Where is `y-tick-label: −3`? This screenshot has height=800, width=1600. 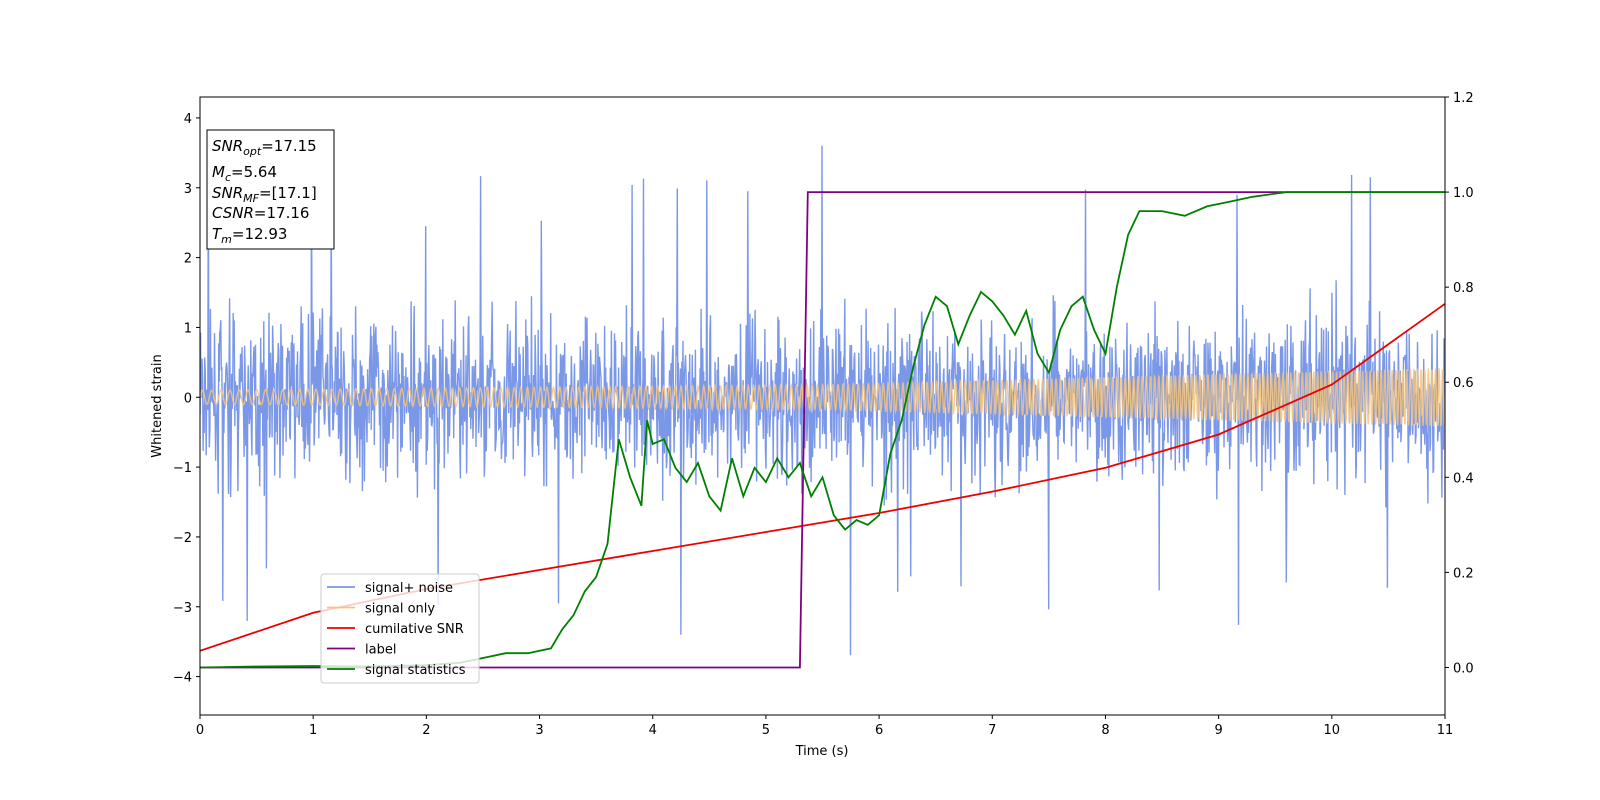 y-tick-label: −3 is located at coordinates (182, 608).